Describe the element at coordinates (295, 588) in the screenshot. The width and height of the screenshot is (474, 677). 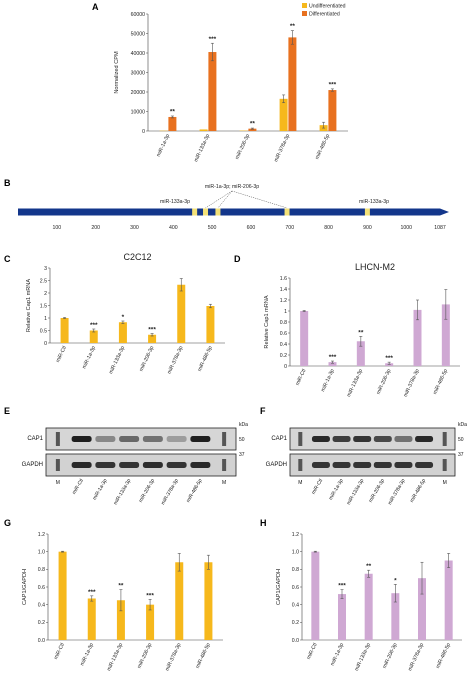
I see `y-tick-label-h: 0.6` at that location.